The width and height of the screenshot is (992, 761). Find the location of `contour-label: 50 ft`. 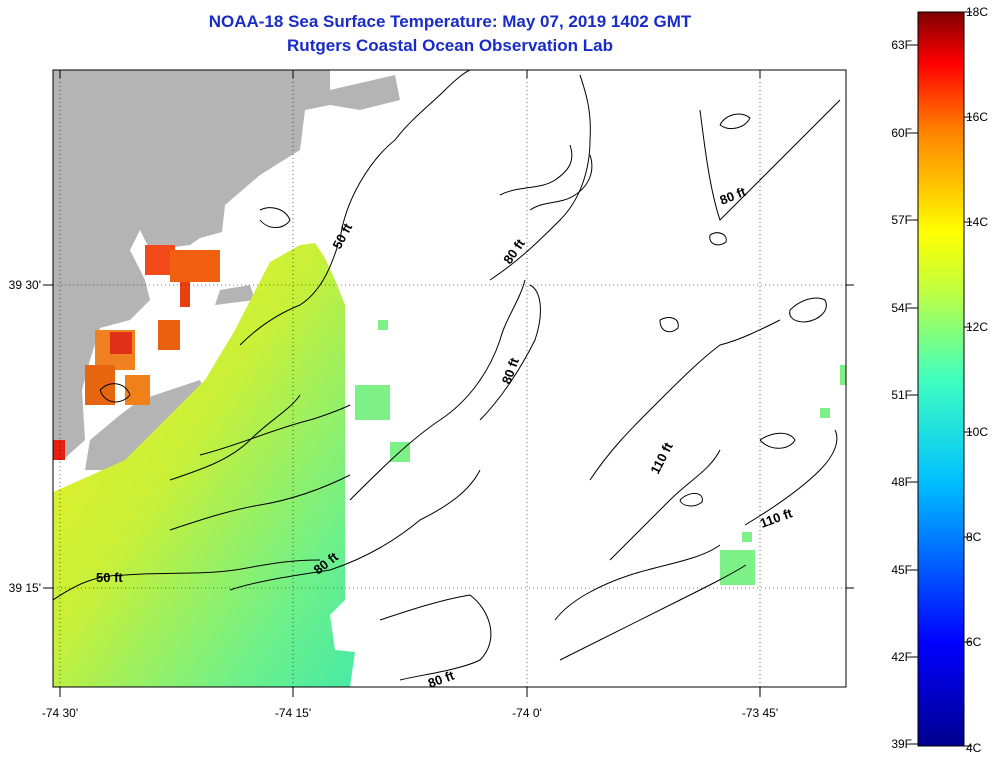

contour-label: 50 ft is located at coordinates (109, 577).